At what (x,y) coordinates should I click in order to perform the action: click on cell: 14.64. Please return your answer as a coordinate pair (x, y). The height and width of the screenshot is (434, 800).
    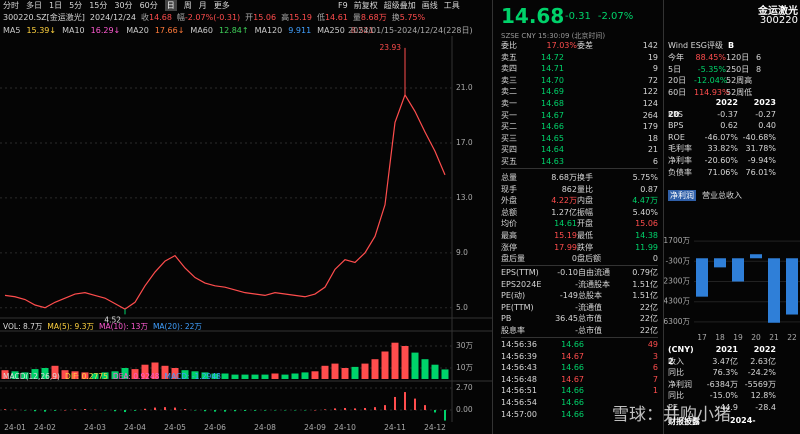
    Looking at the image, I should click on (552, 150).